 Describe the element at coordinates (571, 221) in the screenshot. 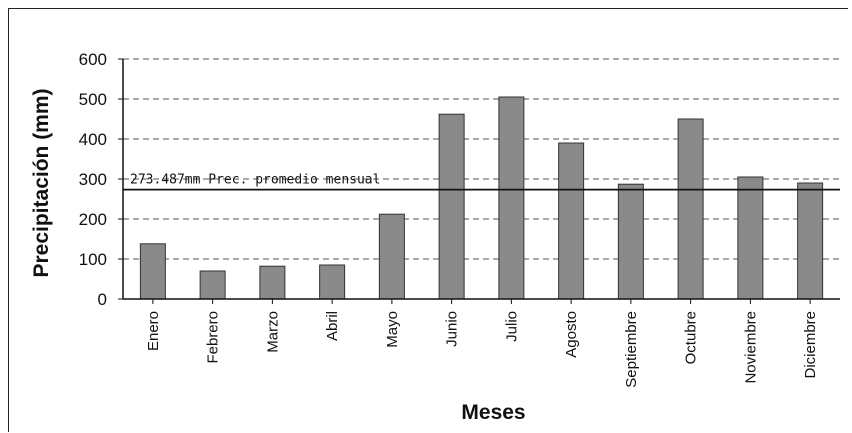

I see `bar-agosto` at that location.